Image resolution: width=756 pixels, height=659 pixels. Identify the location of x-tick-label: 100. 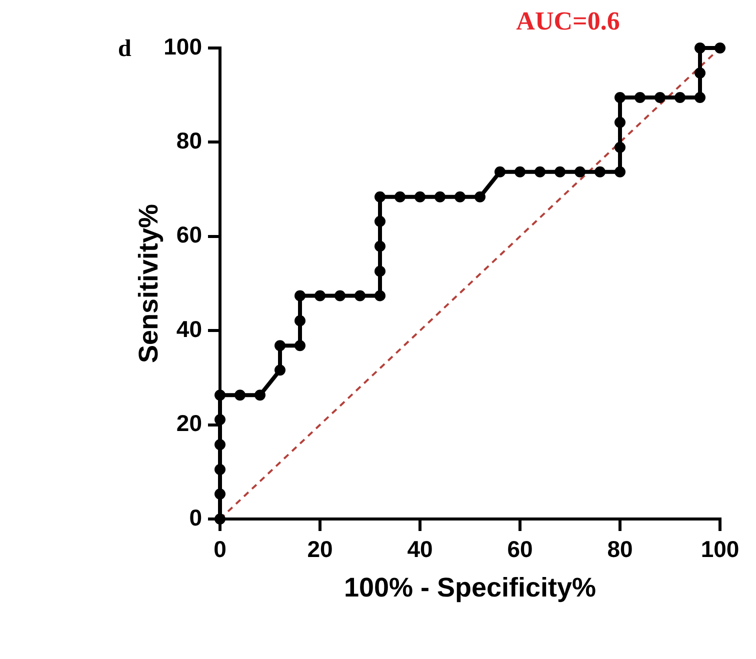
(720, 549).